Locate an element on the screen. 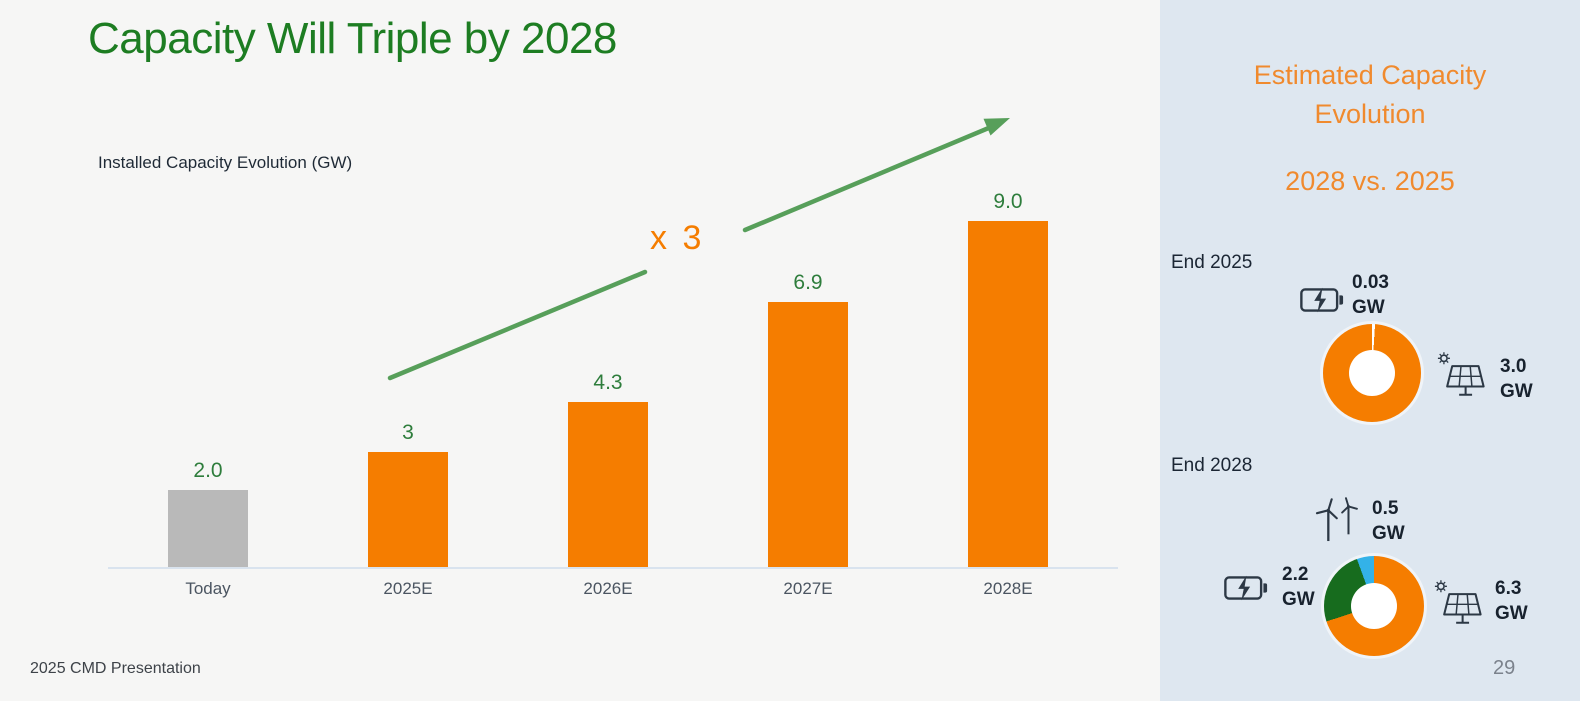  bar-2026e is located at coordinates (608, 484).